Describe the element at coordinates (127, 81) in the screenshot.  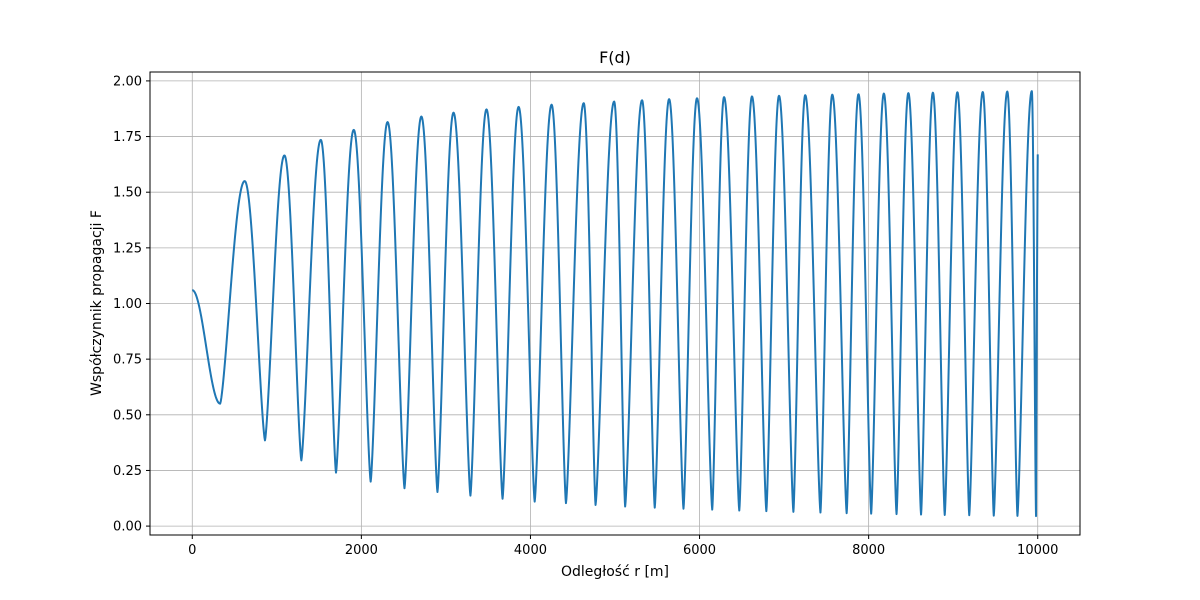
I see `y-tick-label: 2.00` at that location.